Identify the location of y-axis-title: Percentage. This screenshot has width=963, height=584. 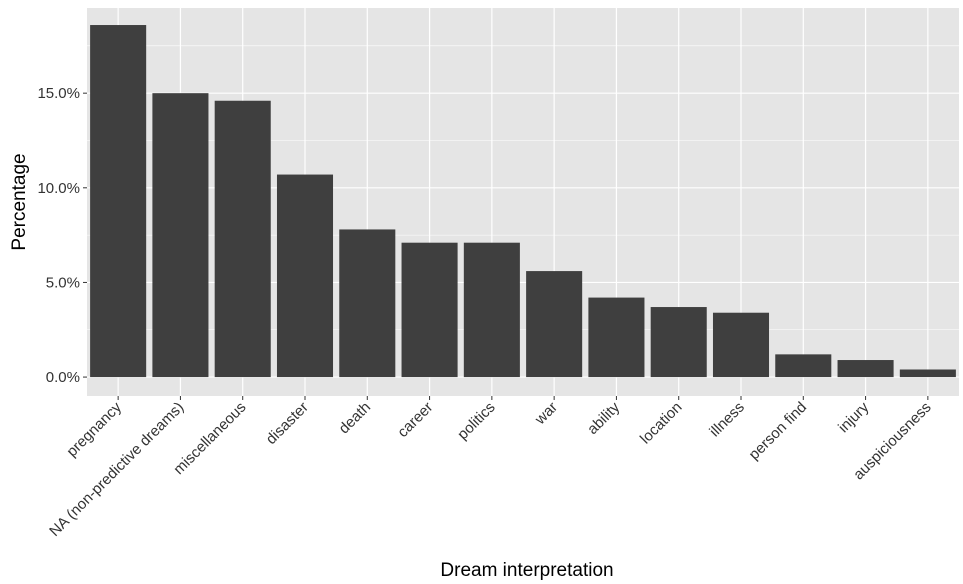
(19, 201).